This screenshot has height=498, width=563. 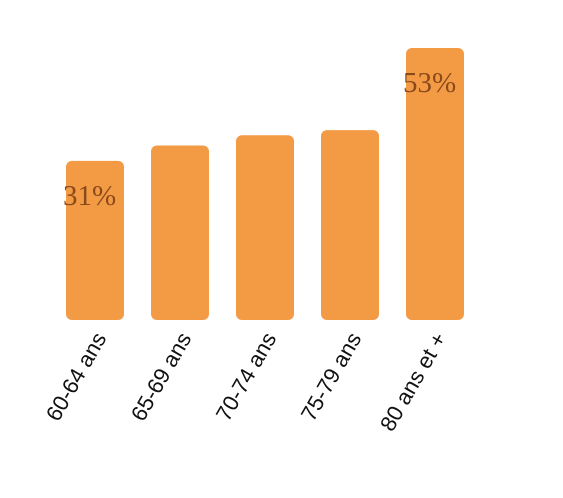 I want to click on x-tick-label-3: 70-74 ans, so click(x=246, y=376).